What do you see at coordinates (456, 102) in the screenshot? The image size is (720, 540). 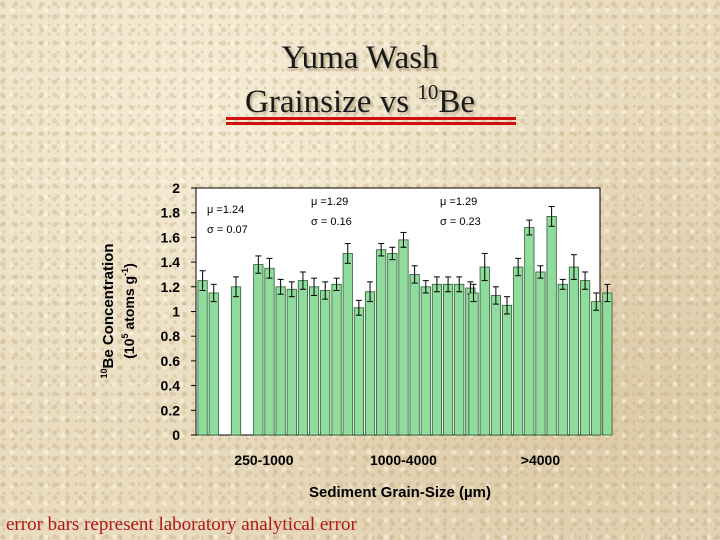 I see `title-suffix: Be` at bounding box center [456, 102].